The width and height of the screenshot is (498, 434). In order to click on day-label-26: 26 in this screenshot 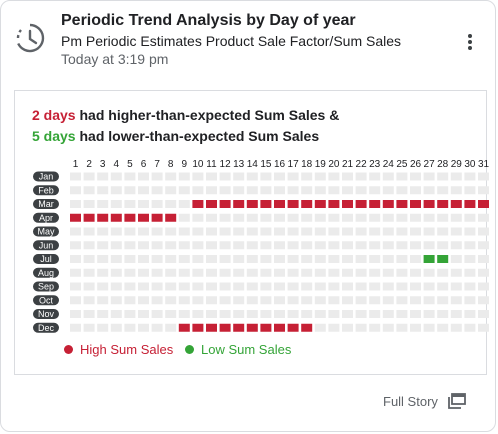, I will do `click(416, 164)`.